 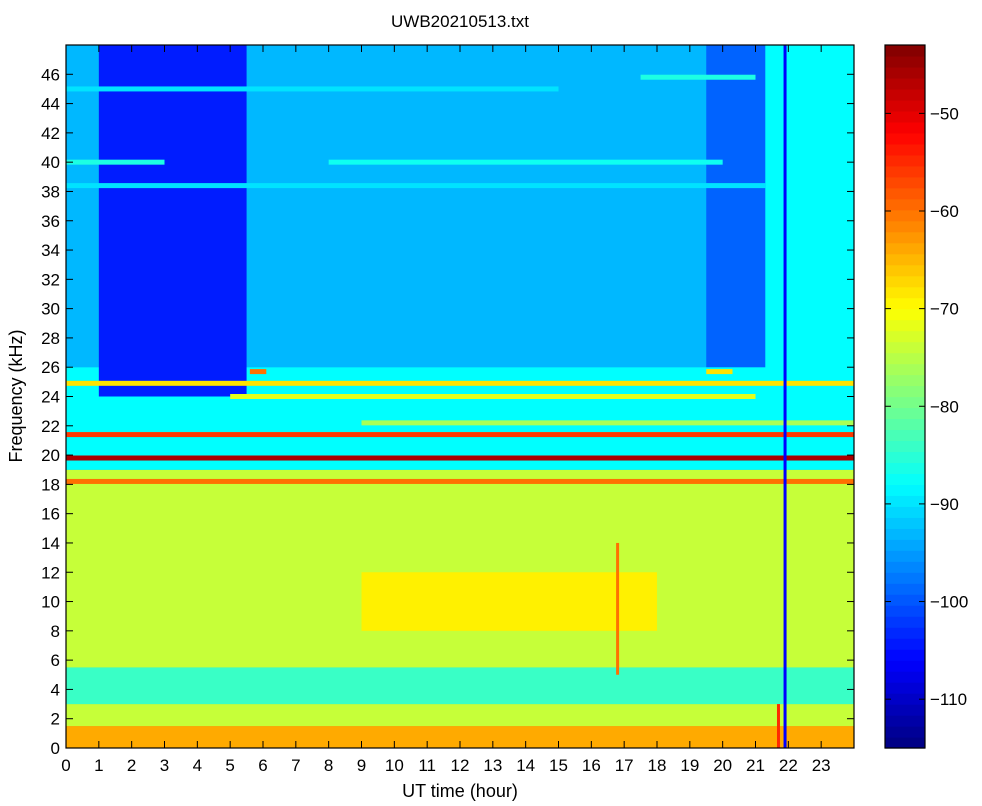 What do you see at coordinates (55, 631) in the screenshot?
I see `y-tick-label: 8` at bounding box center [55, 631].